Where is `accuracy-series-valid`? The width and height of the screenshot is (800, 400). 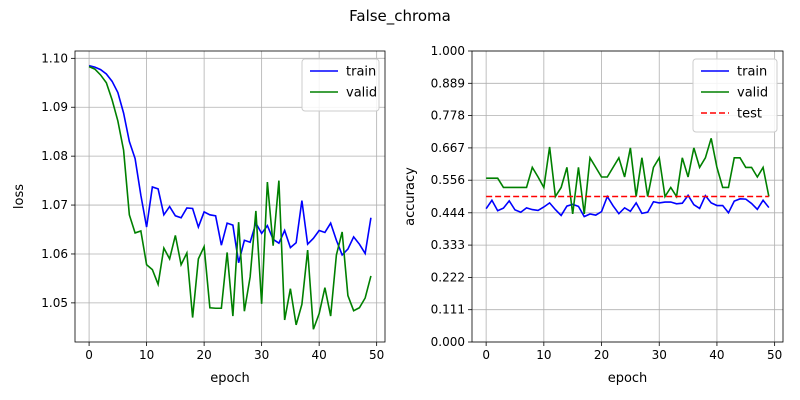
accuracy-series-valid is located at coordinates (628, 176).